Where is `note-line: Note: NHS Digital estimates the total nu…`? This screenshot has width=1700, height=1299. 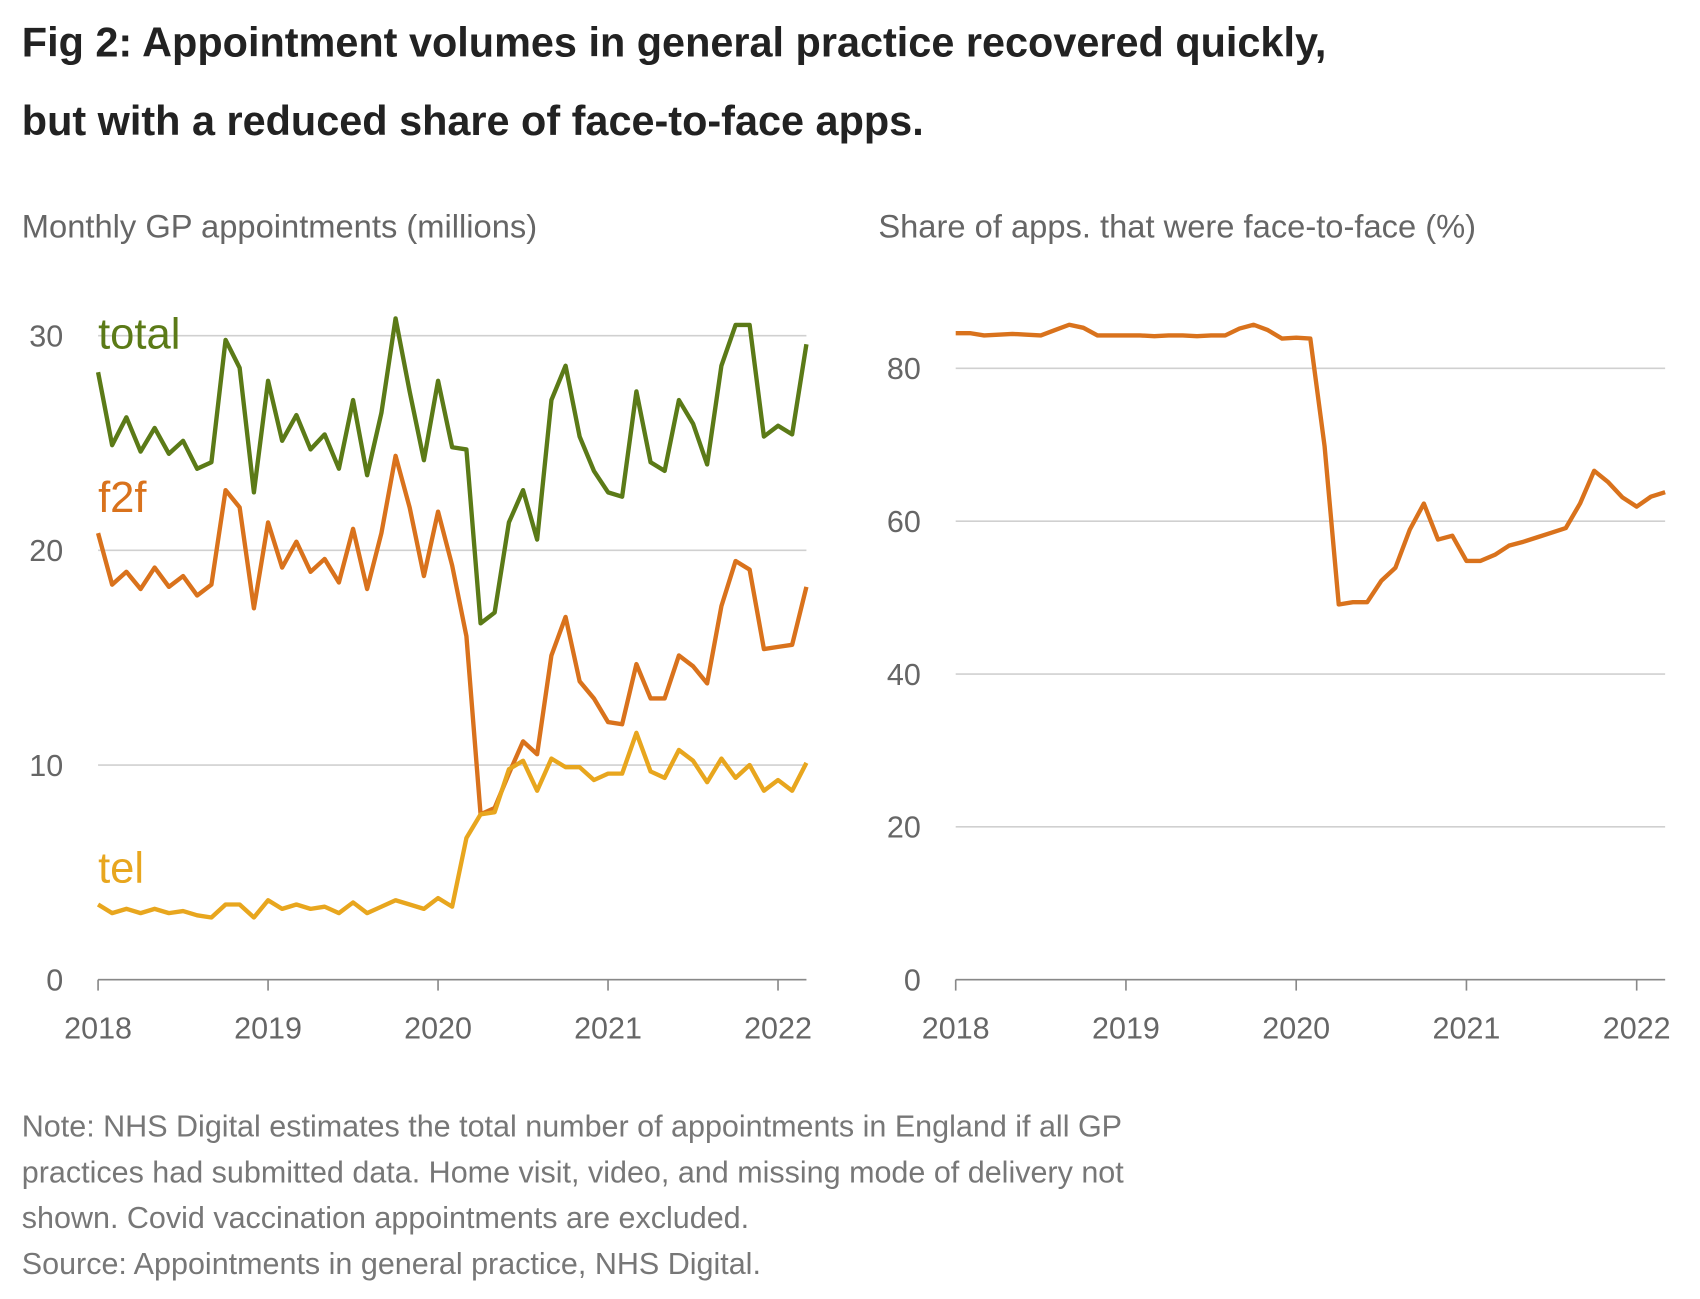 note-line: Note: NHS Digital estimates the total nu… is located at coordinates (572, 1127).